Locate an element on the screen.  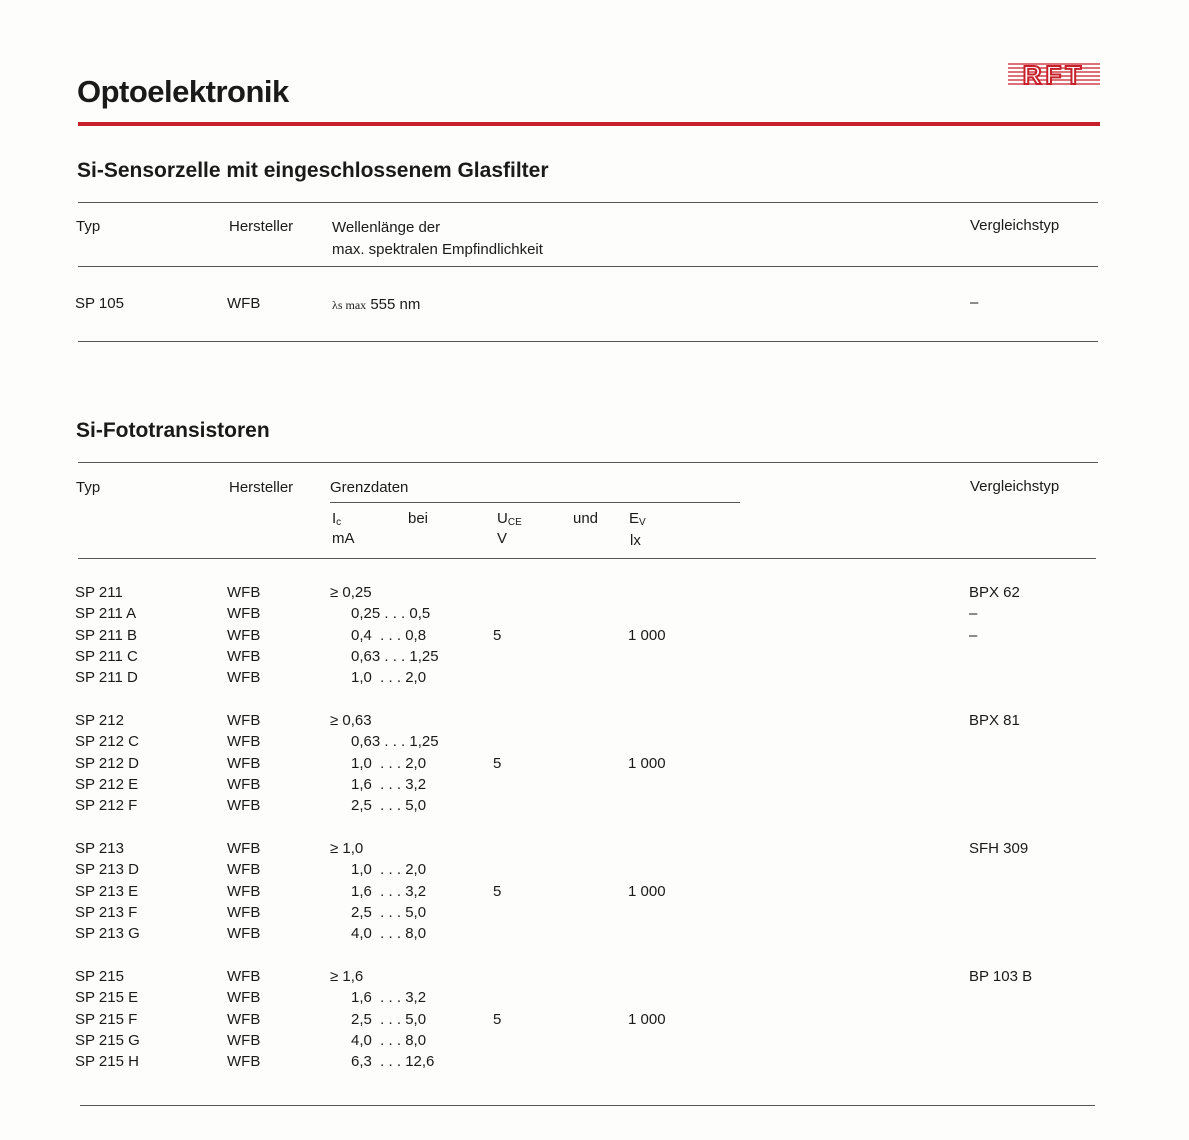
table-row: SP 212 D WFB 1,0 . . . 2,0 5 1 000 is located at coordinates (594, 765).